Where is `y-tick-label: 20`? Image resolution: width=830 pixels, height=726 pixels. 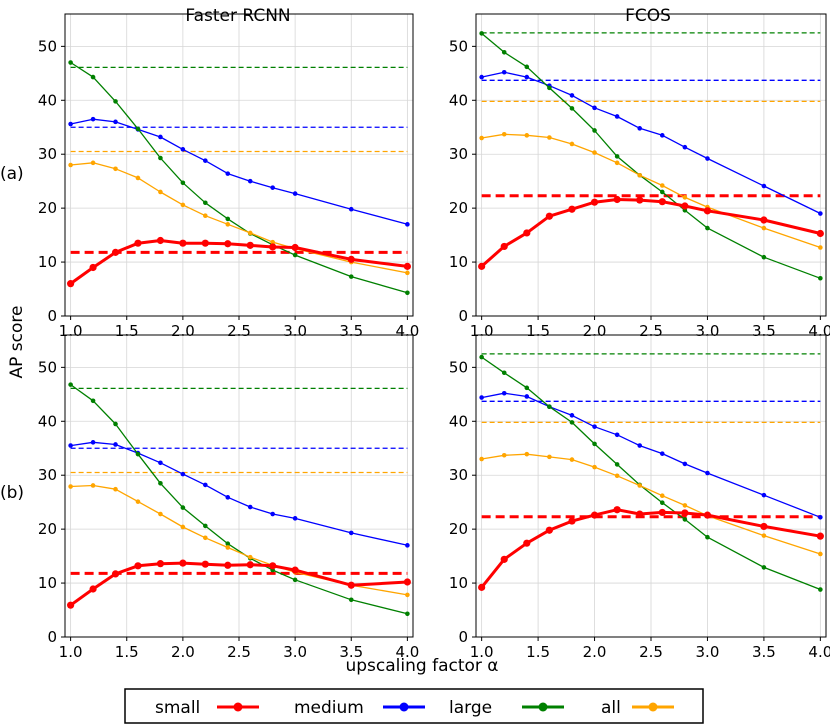 y-tick-label: 20 is located at coordinates (458, 208).